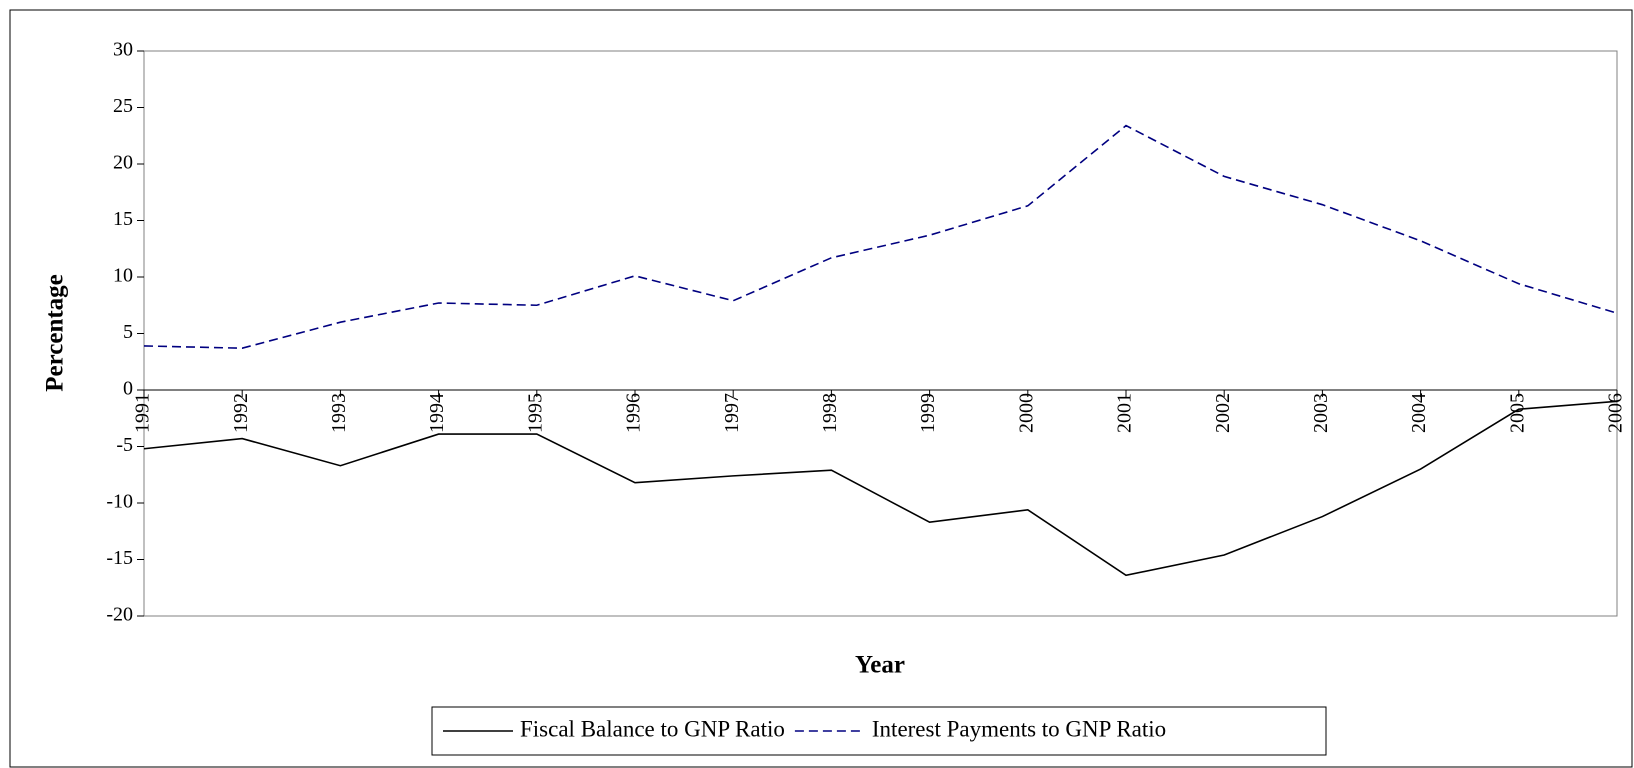 Image resolution: width=1634 pixels, height=768 pixels. I want to click on x-tick-label: 1996, so click(634, 413).